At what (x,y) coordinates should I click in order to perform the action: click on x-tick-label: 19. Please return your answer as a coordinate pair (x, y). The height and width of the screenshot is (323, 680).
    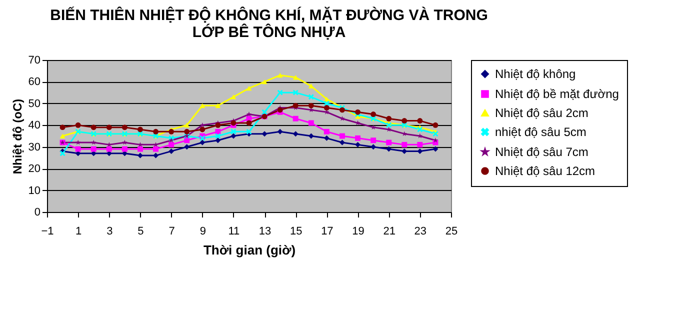
    Looking at the image, I should click on (358, 232).